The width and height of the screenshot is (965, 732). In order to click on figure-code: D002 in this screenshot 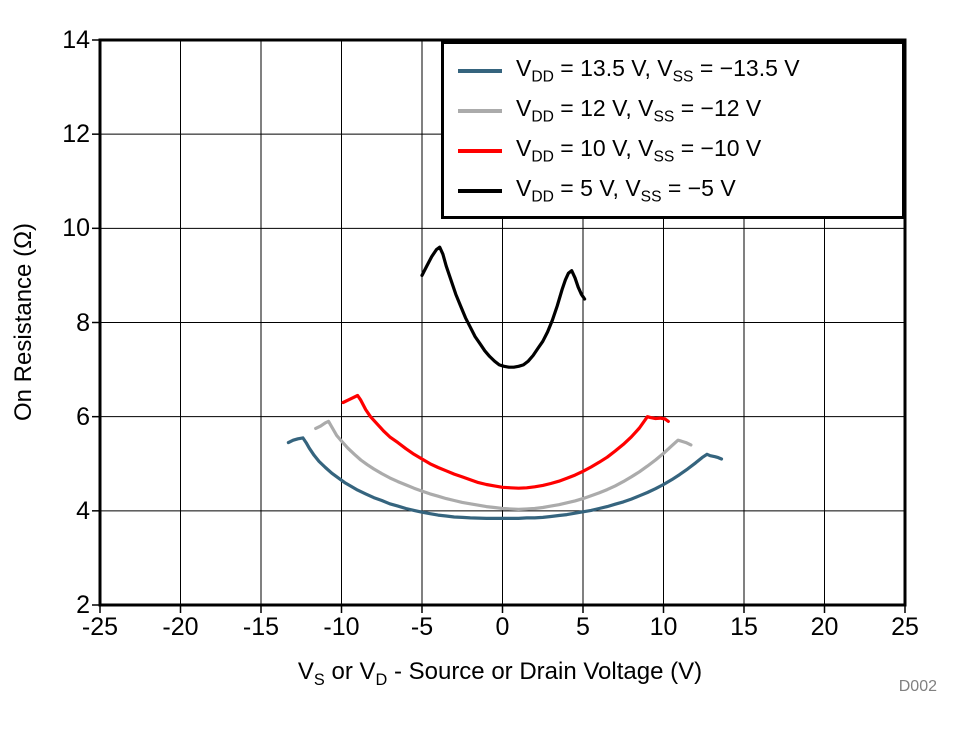, I will do `click(917, 686)`.